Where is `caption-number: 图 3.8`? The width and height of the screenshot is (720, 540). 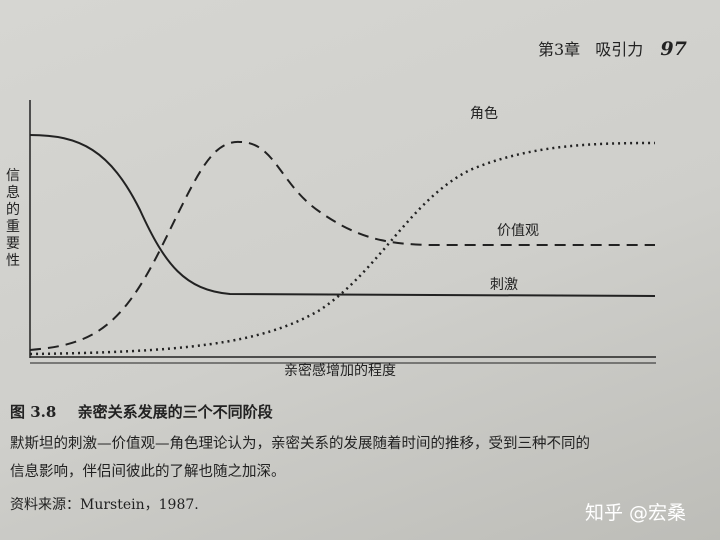
caption-number: 图 3.8 is located at coordinates (33, 412).